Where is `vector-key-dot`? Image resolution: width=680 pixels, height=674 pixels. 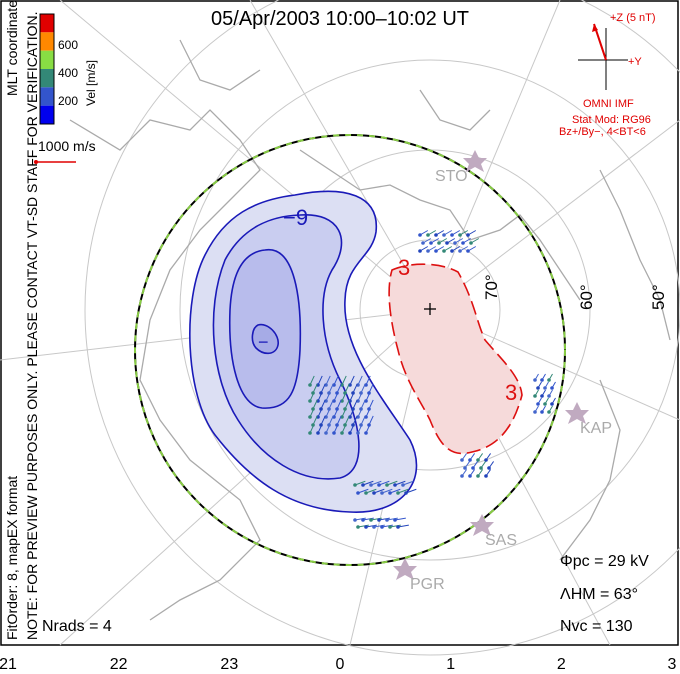
vector-key-dot is located at coordinates (36, 162).